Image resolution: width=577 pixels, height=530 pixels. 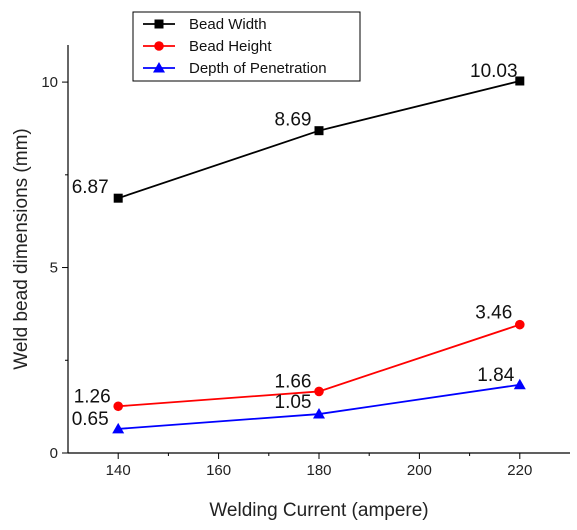 I want to click on legend-label: Bead Width, so click(x=228, y=24).